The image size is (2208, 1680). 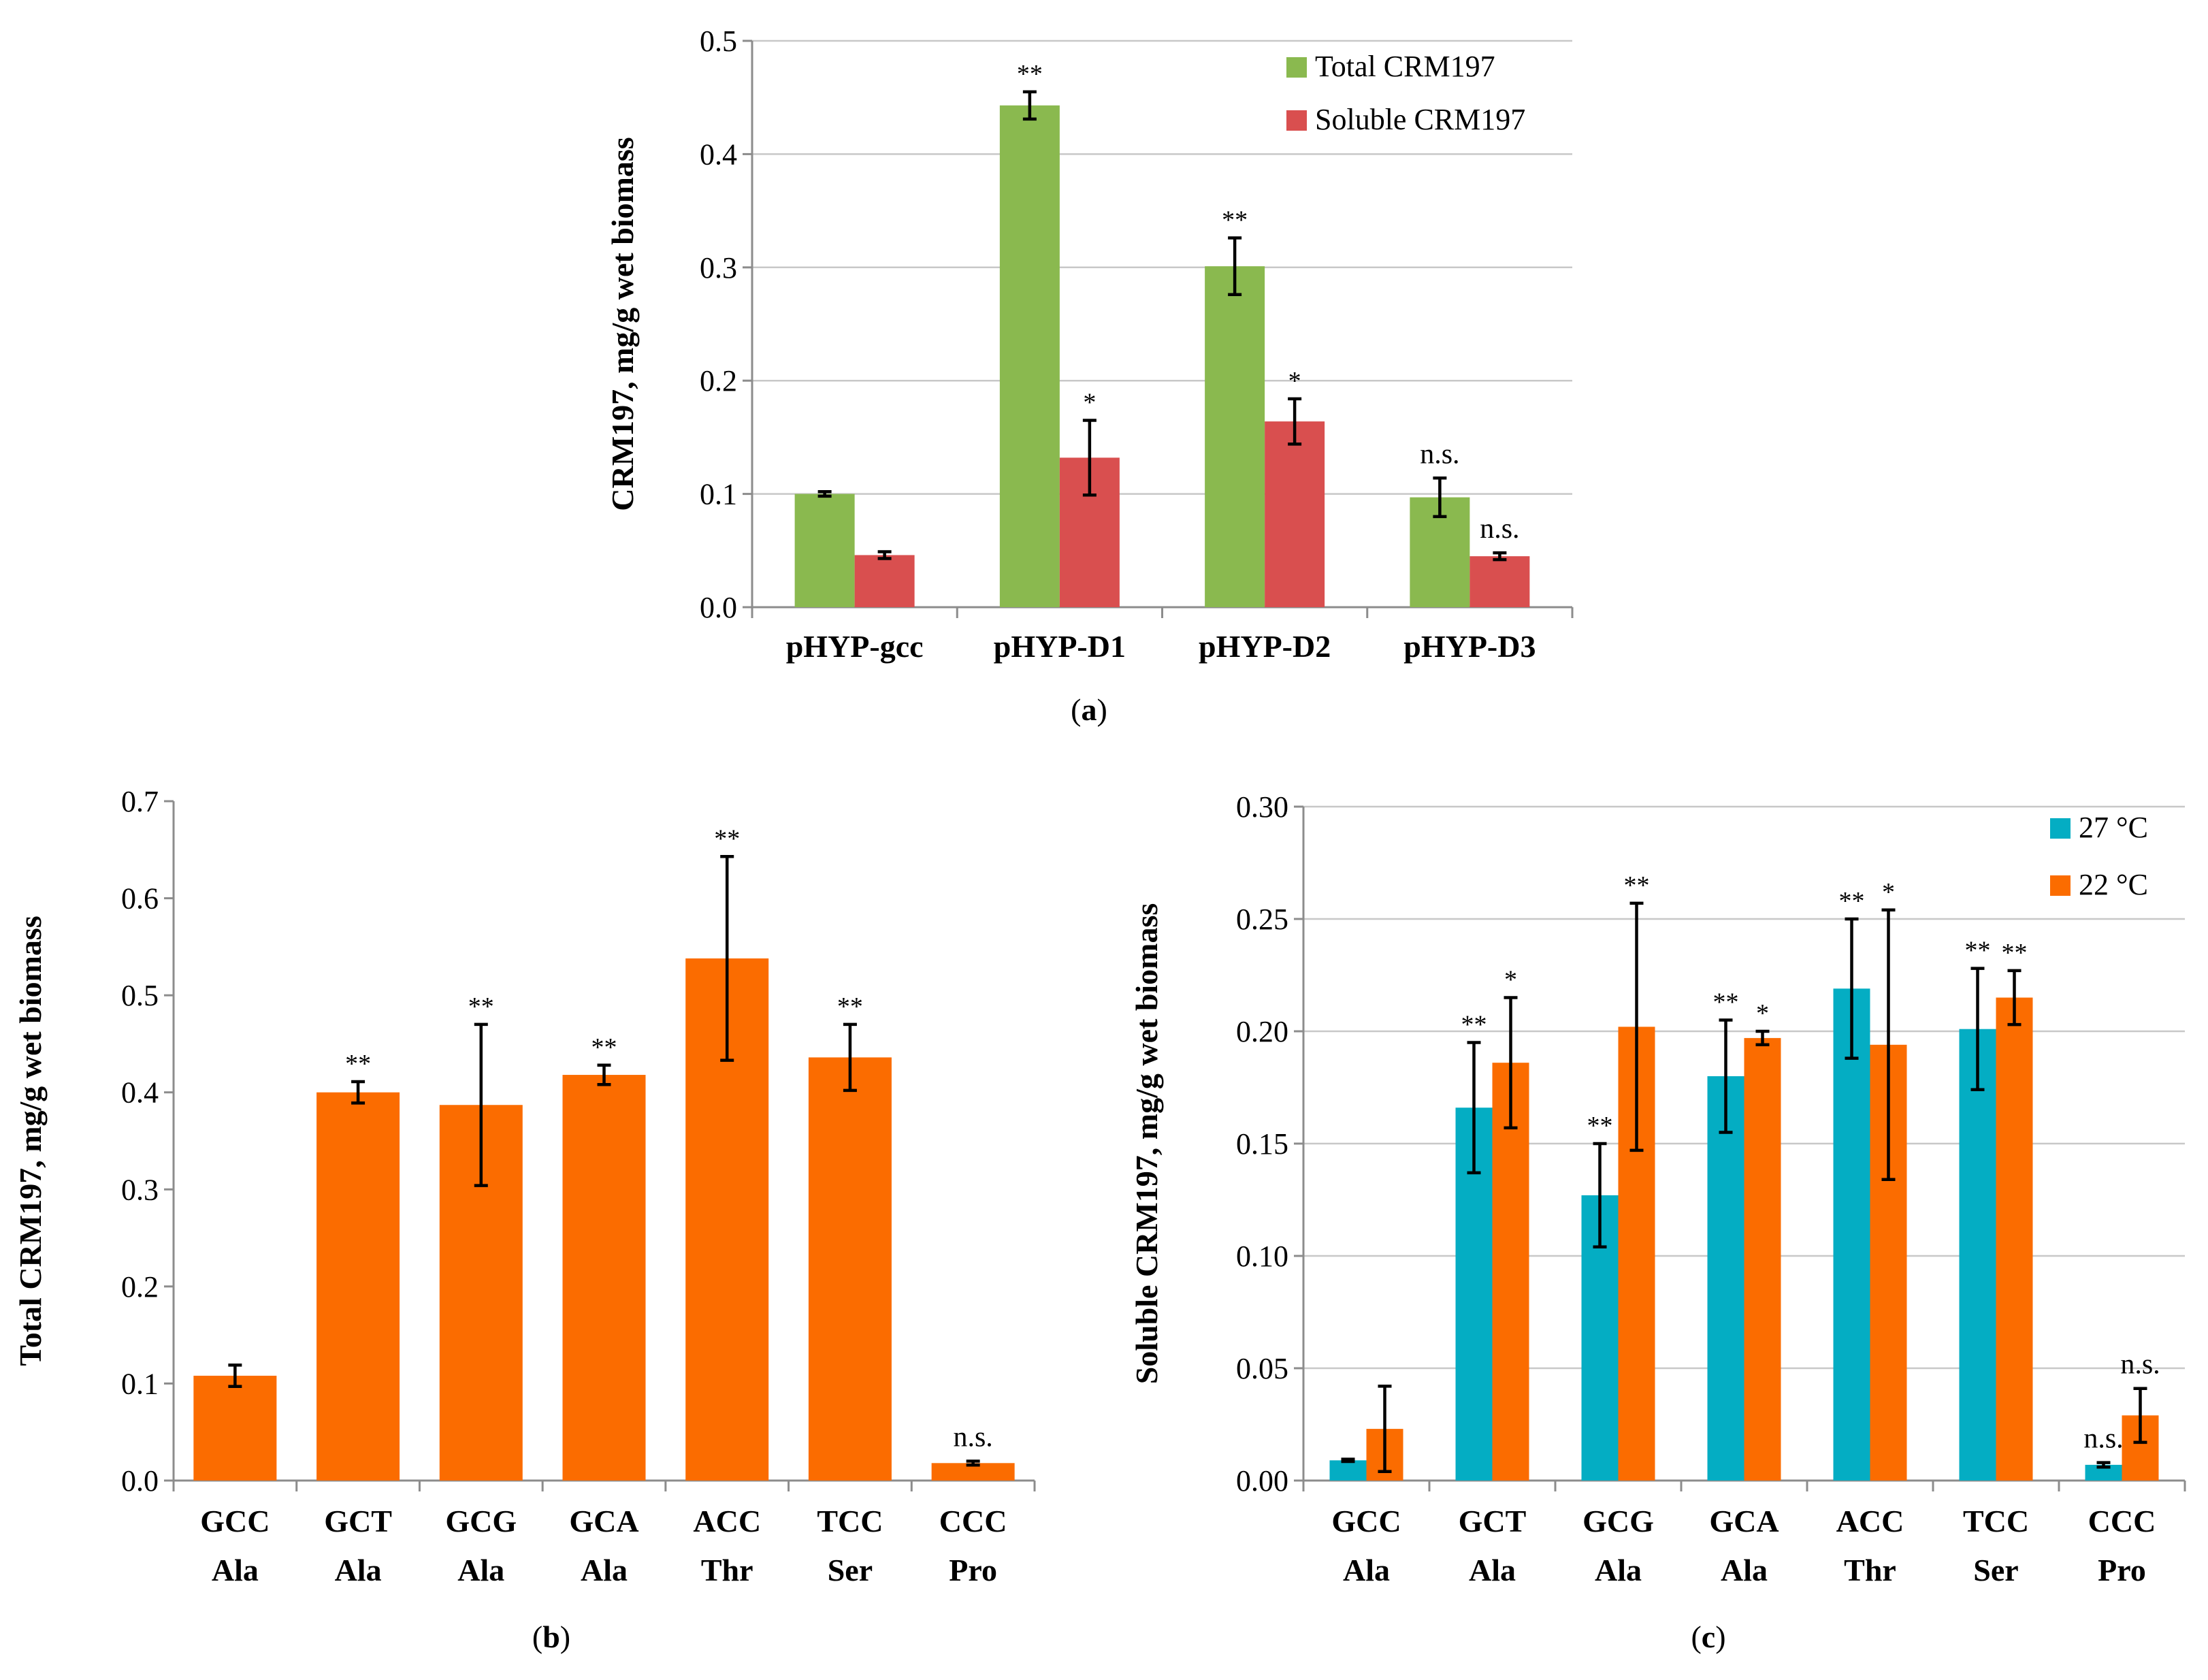 I want to click on y-tick-label: 0.15, so click(x=1262, y=1144).